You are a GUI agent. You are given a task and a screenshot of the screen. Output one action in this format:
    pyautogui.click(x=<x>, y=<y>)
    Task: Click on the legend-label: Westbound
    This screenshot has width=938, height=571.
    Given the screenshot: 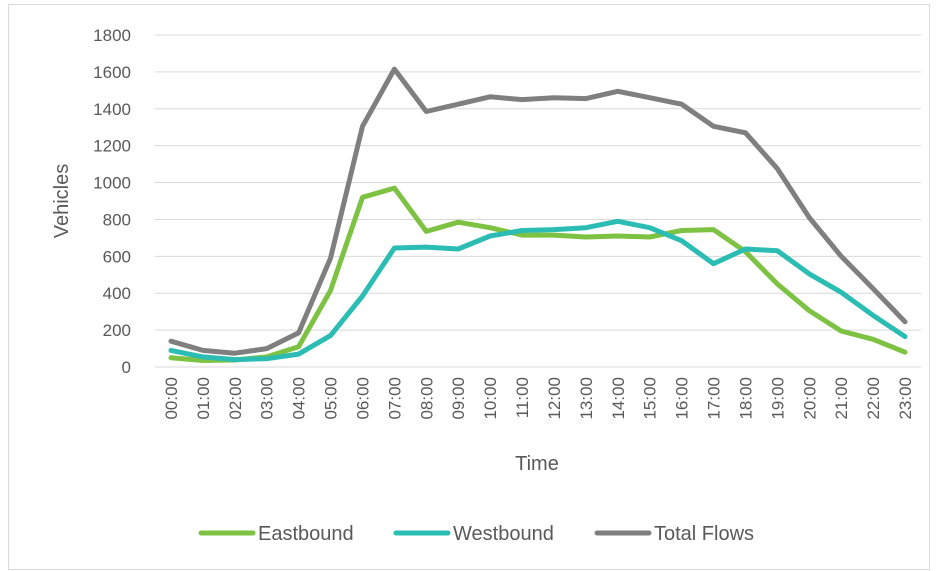 What is the action you would take?
    pyautogui.click(x=503, y=534)
    